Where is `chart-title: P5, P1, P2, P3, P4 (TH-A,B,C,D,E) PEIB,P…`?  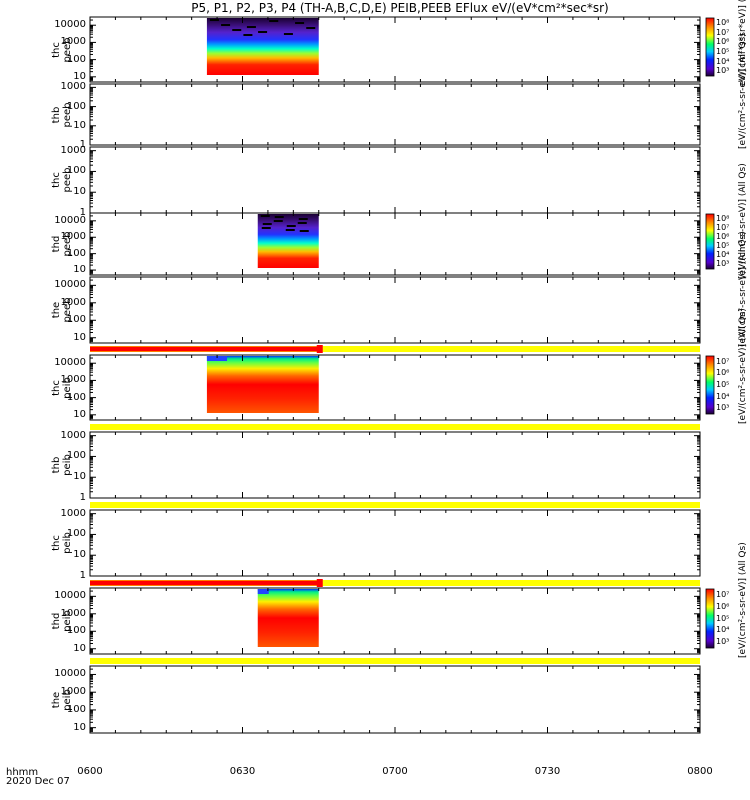 chart-title: P5, P1, P2, P3, P4 (TH-A,B,C,D,E) PEIB,P… is located at coordinates (400, 8).